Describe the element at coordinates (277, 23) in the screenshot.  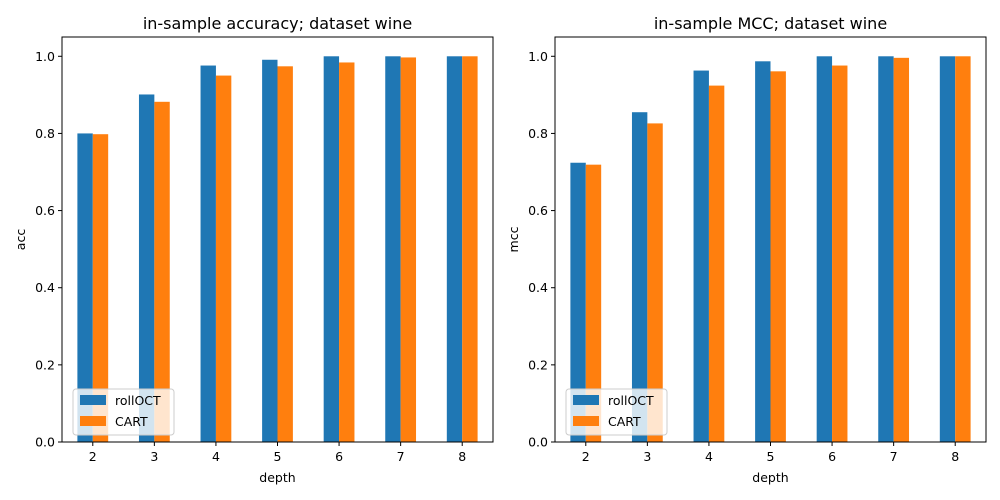
I see `chart-title: in-sample accuracy; dataset wine` at that location.